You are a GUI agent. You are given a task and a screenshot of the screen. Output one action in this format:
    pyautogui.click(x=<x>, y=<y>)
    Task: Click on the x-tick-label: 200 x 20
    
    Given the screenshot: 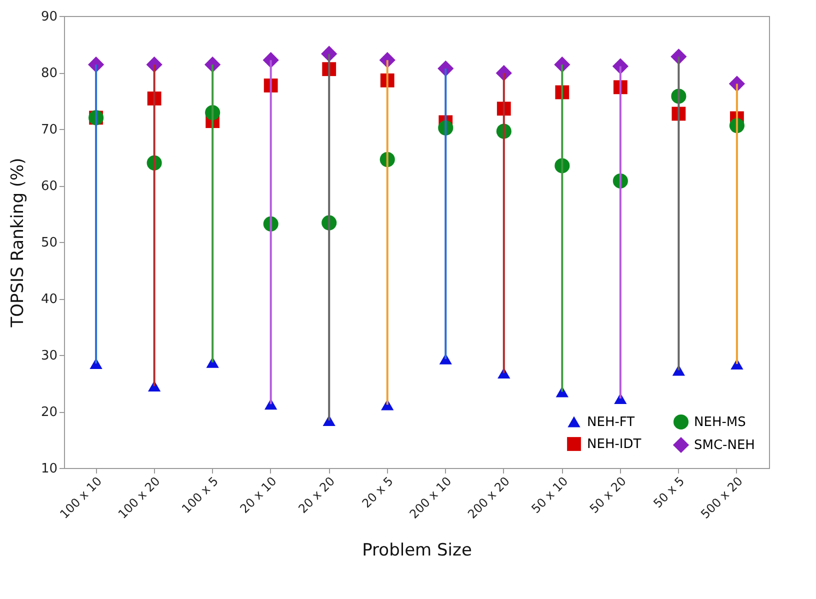 What is the action you would take?
    pyautogui.click(x=488, y=498)
    